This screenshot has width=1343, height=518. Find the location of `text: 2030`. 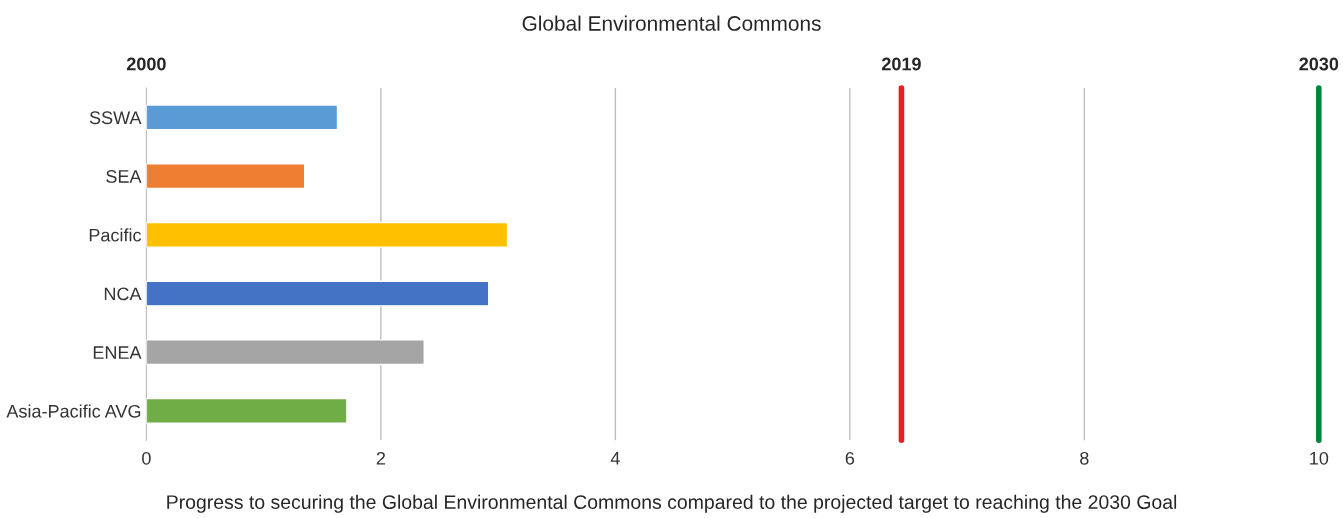

text: 2030 is located at coordinates (1319, 64).